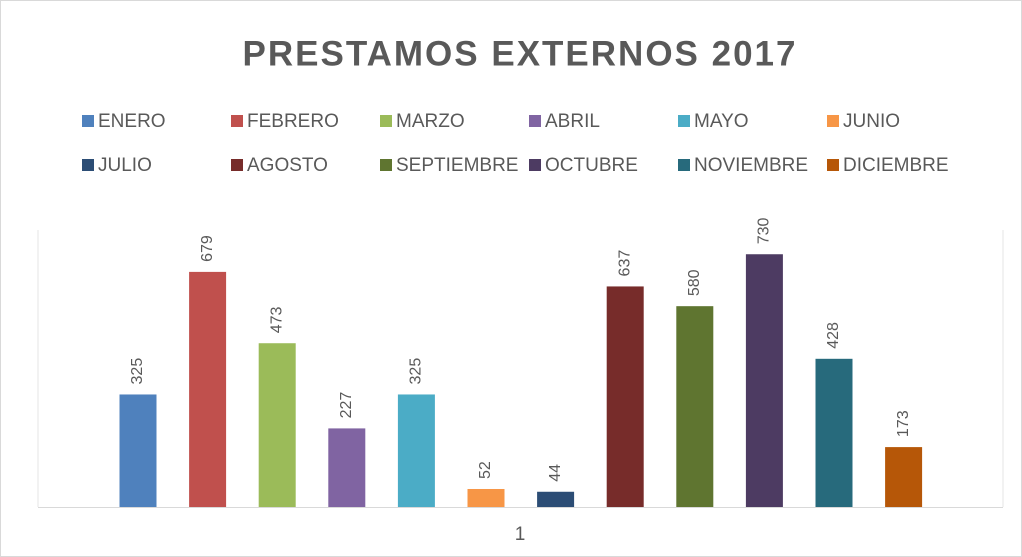  I want to click on data-label: 227, so click(346, 405).